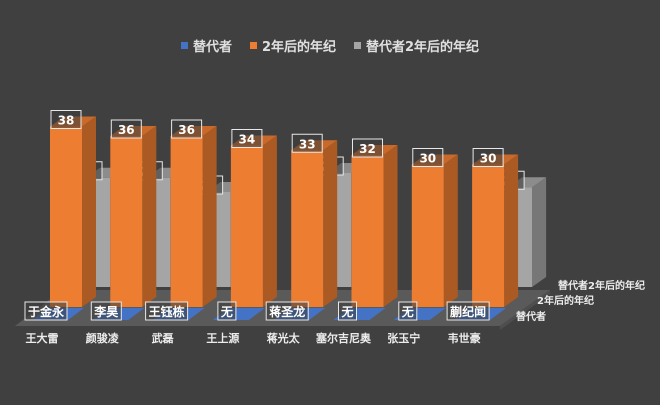 Image resolution: width=660 pixels, height=405 pixels. What do you see at coordinates (284, 338) in the screenshot?
I see `x-tick-label: 蒋光太` at bounding box center [284, 338].